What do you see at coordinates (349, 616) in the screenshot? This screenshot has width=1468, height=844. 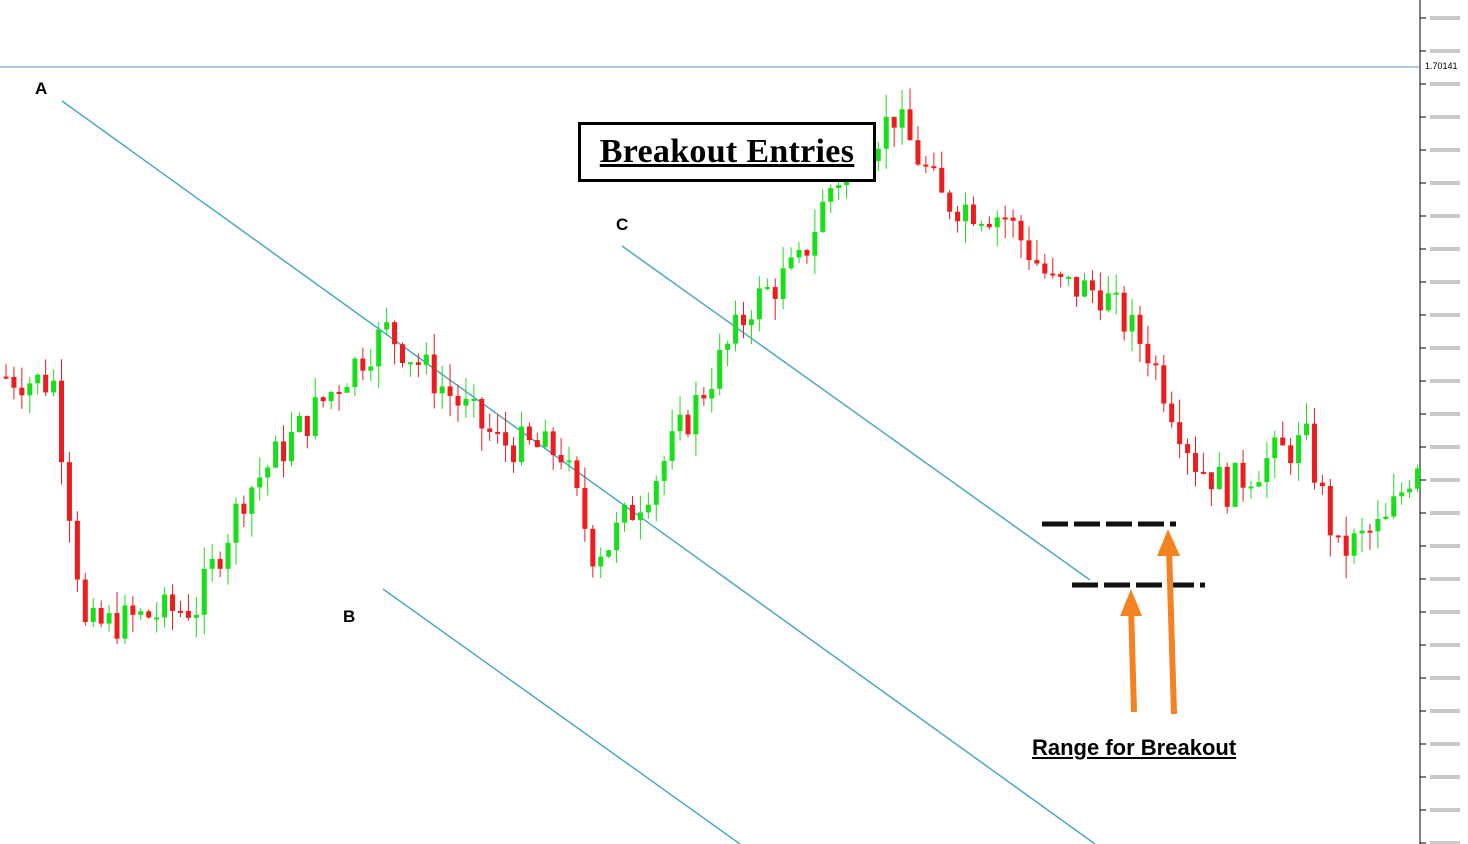 I see `point-label-b: B` at bounding box center [349, 616].